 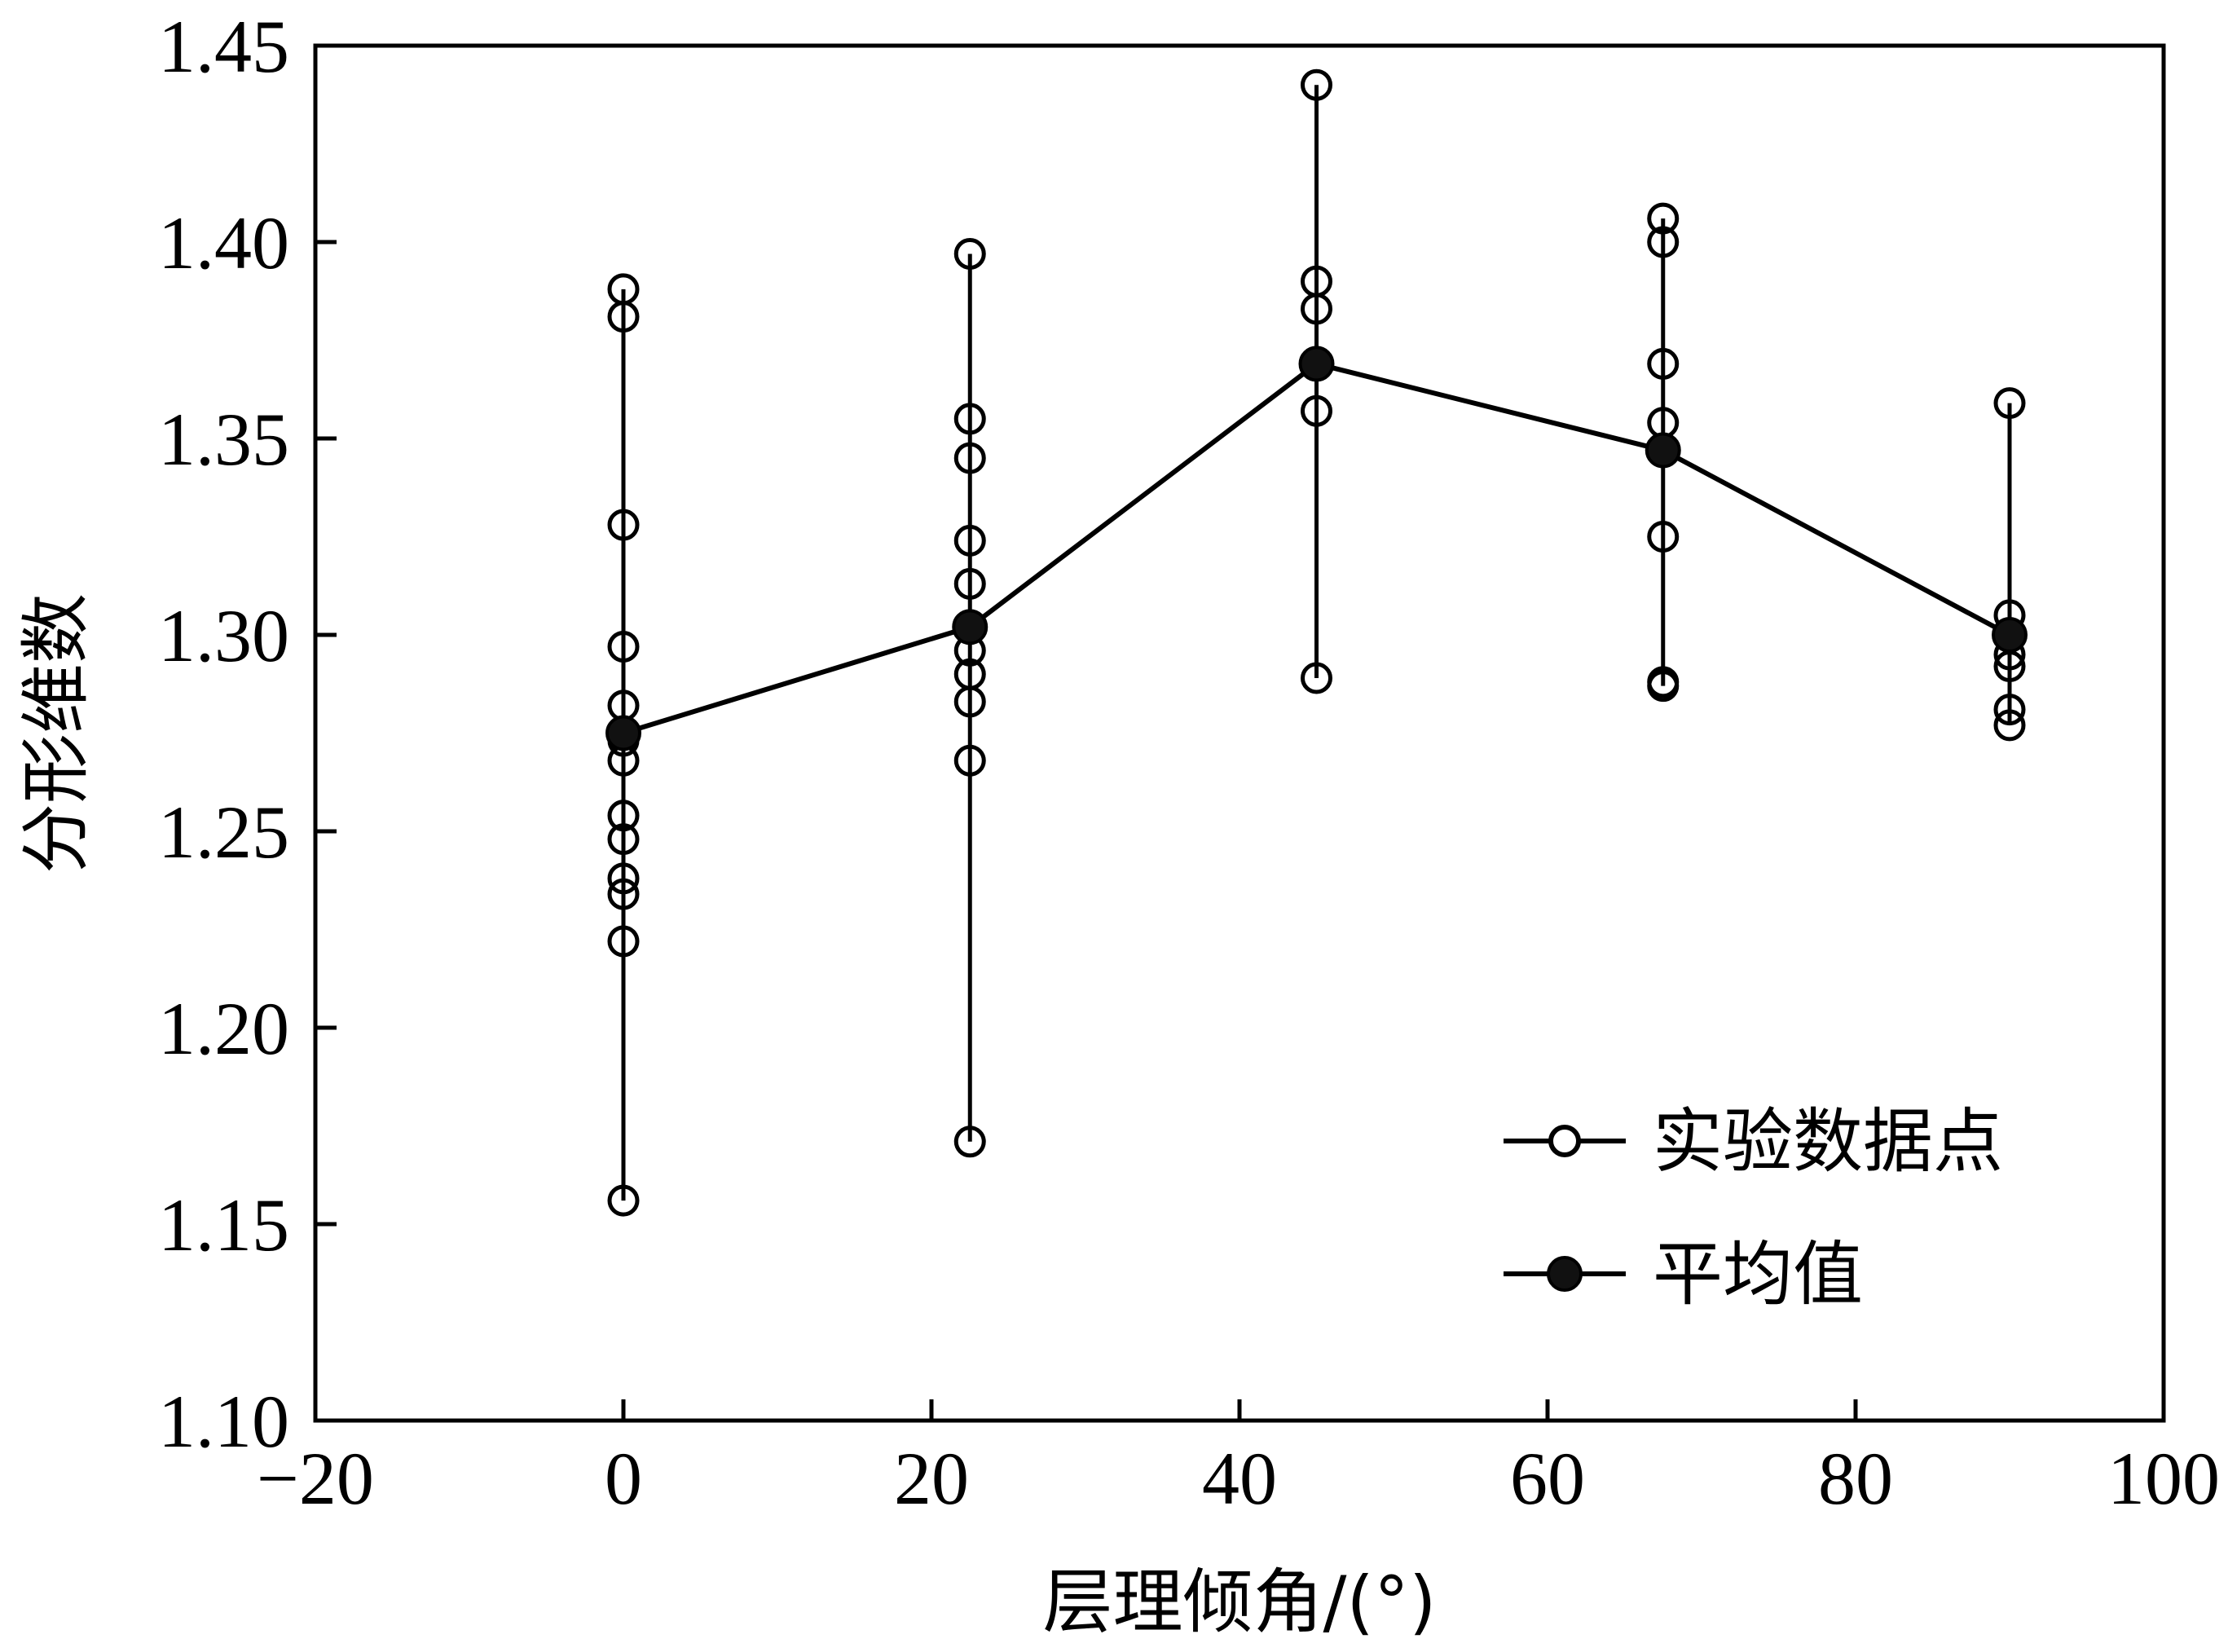 I want to click on y-tick-label: 1.35, so click(x=223, y=439).